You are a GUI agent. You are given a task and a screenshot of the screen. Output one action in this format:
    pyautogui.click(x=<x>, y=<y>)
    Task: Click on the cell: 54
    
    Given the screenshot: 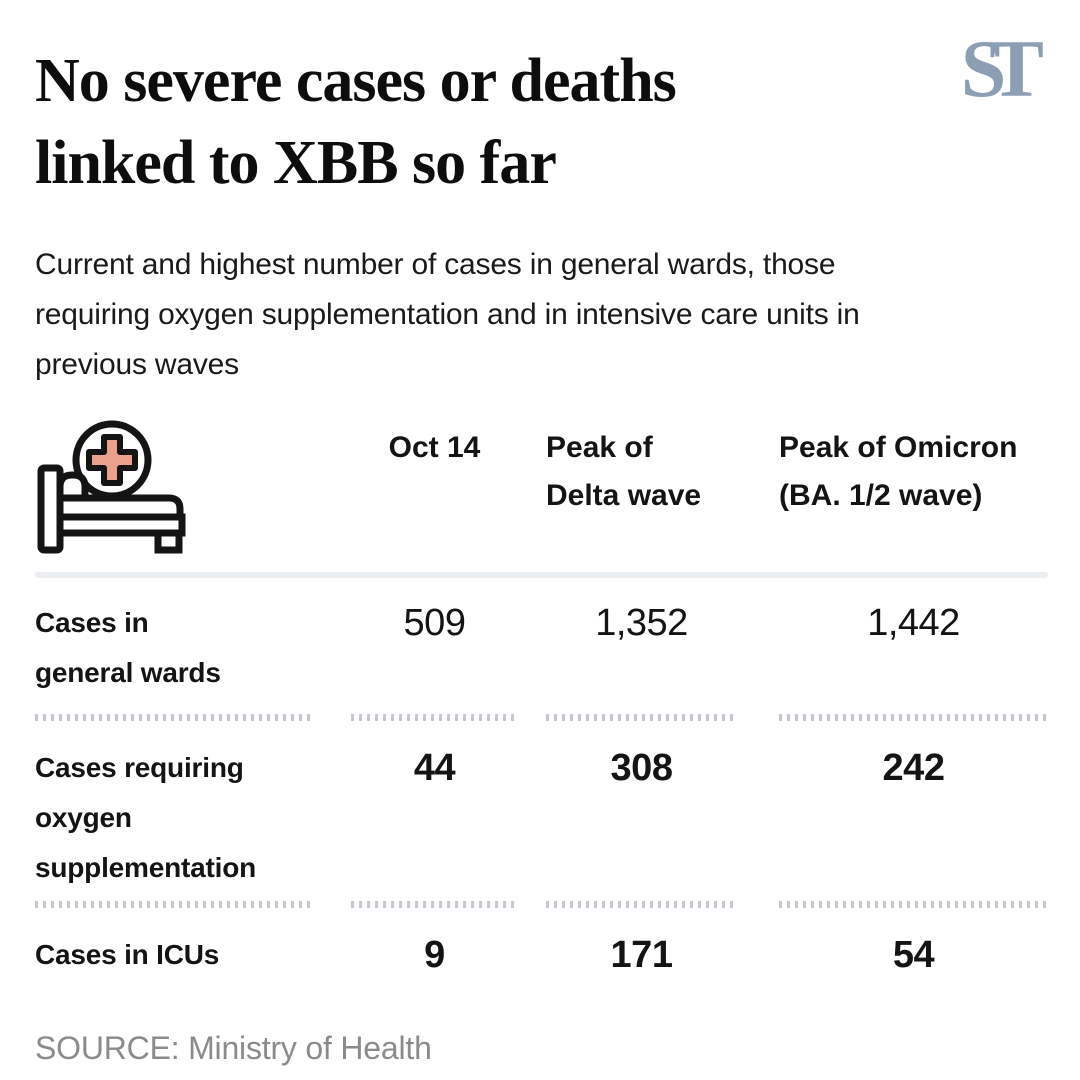 What is the action you would take?
    pyautogui.click(x=913, y=955)
    